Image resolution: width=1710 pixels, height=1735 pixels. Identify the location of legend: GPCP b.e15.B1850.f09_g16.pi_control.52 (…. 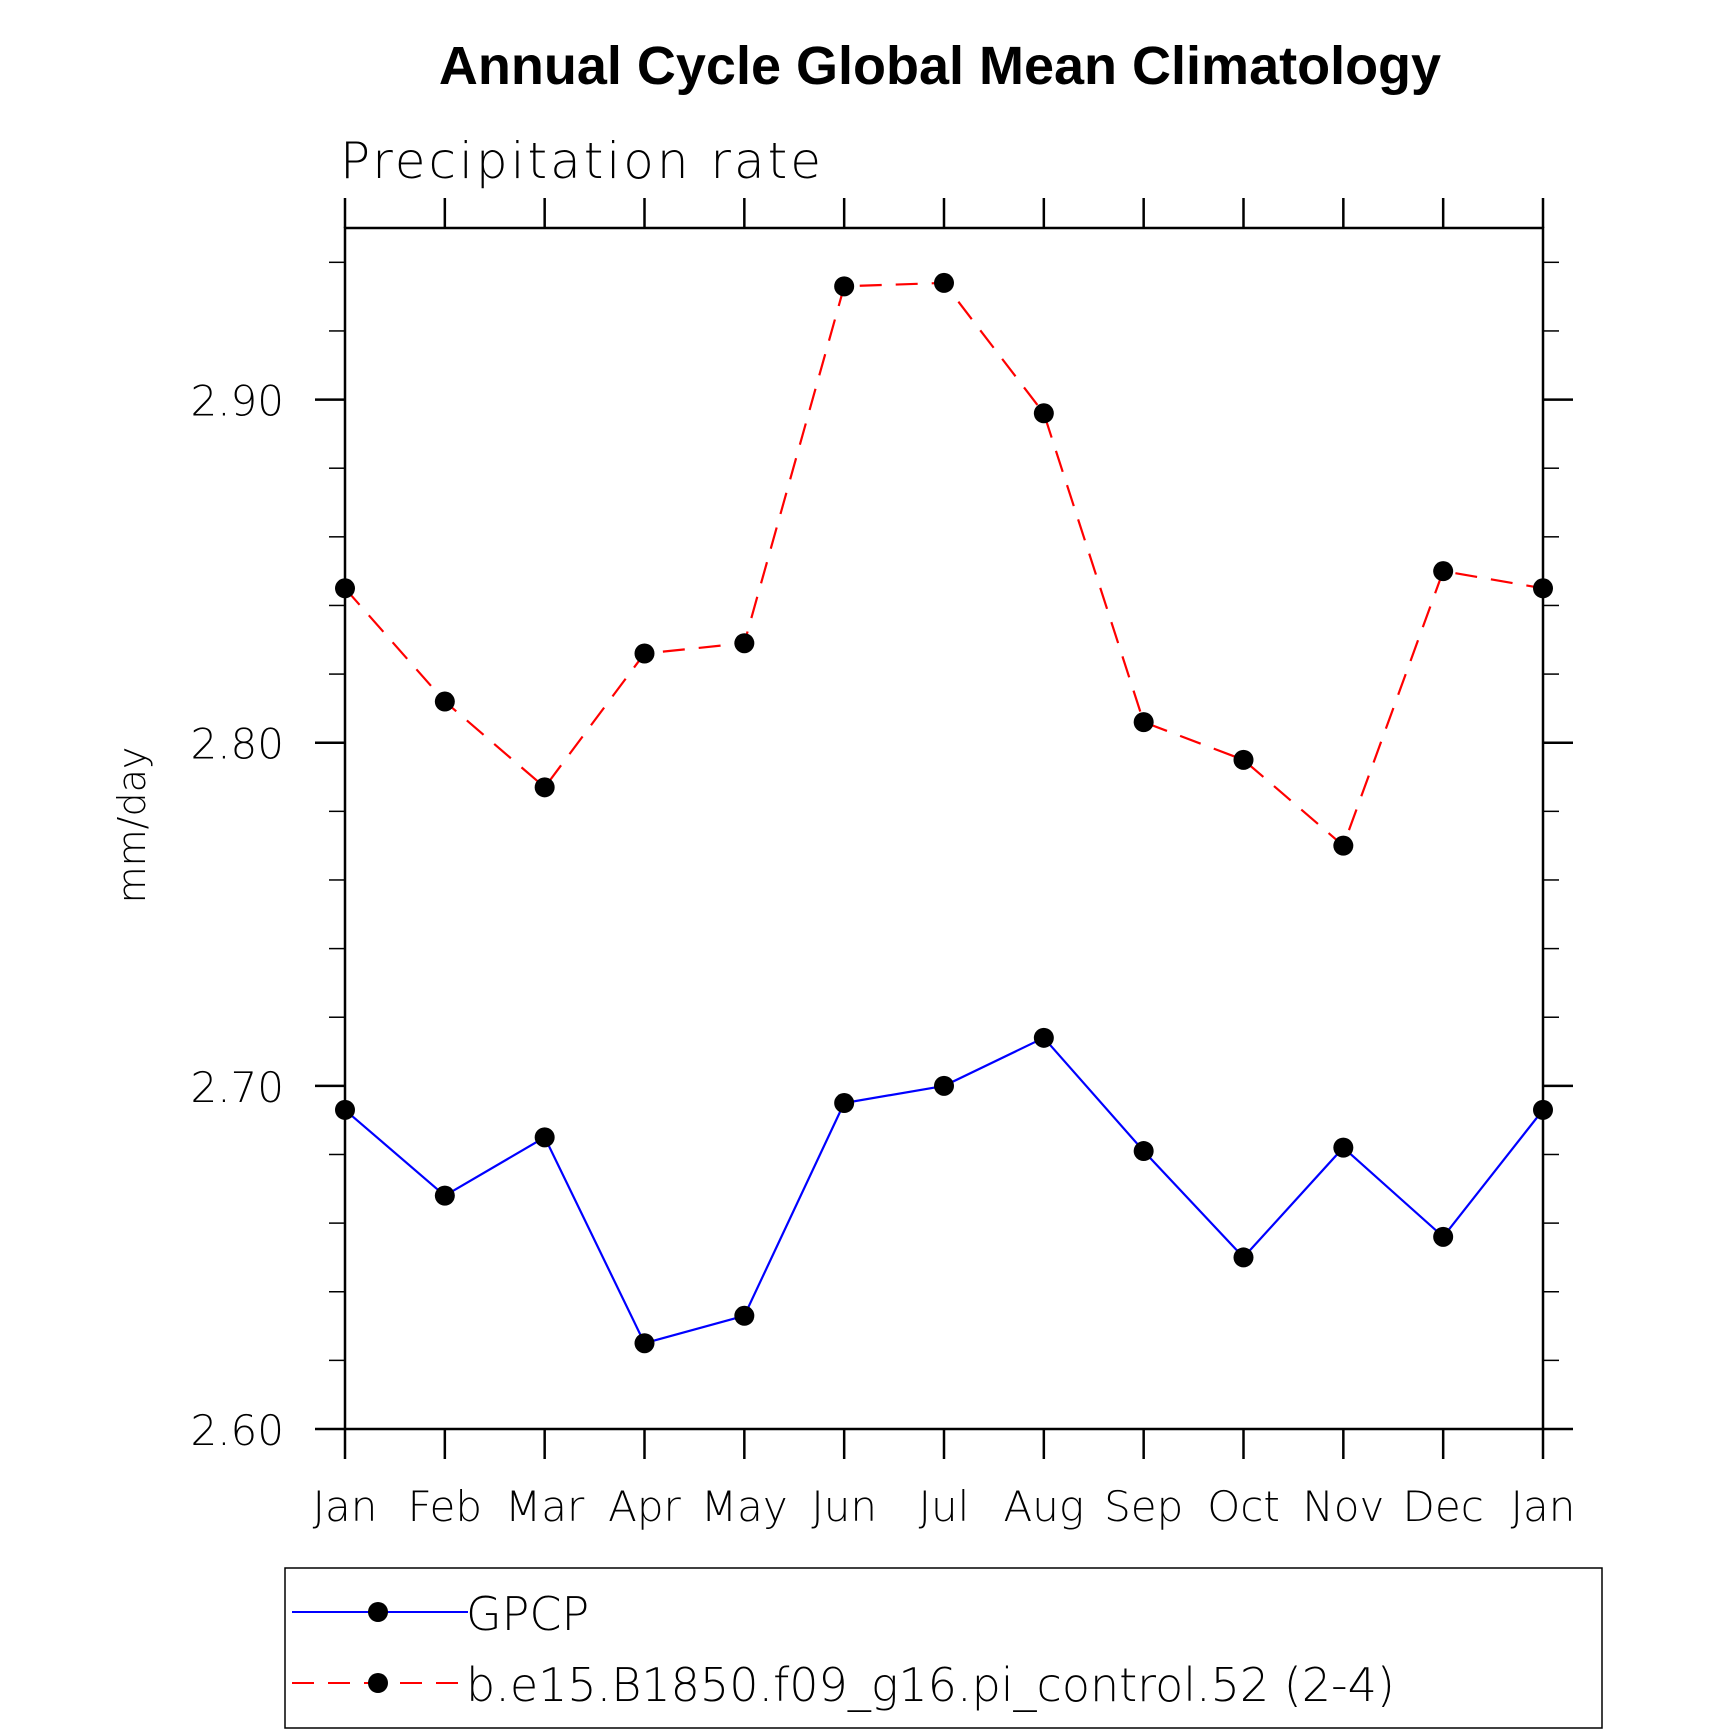
(943, 1648).